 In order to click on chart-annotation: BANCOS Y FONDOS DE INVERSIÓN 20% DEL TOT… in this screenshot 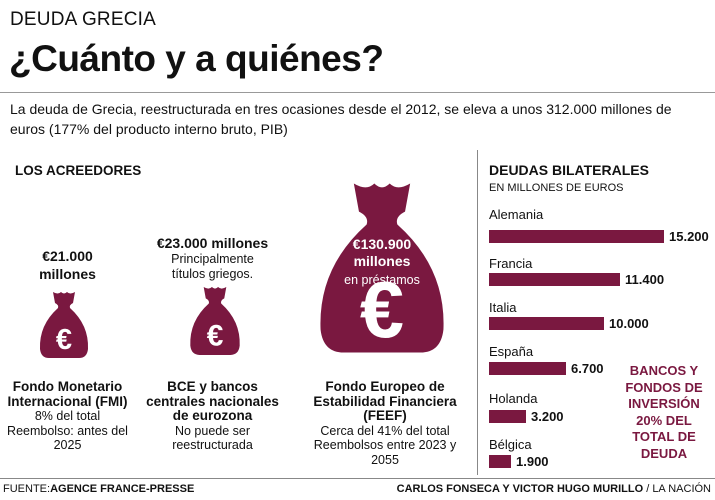, I will do `click(664, 412)`.